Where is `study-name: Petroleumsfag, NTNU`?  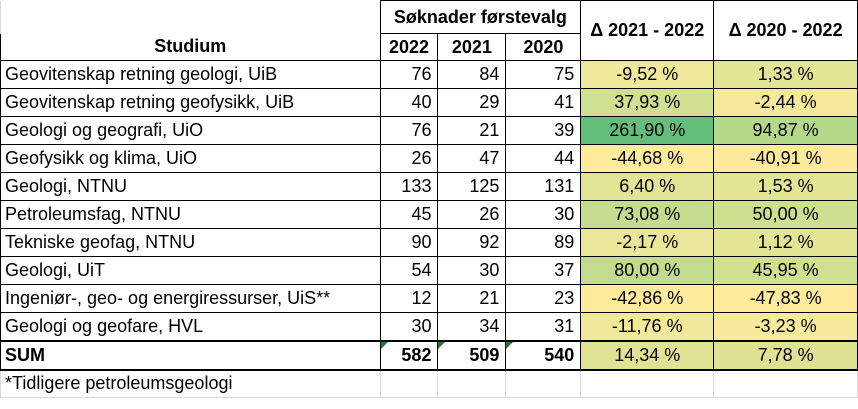 study-name: Petroleumsfag, NTNU is located at coordinates (190, 214).